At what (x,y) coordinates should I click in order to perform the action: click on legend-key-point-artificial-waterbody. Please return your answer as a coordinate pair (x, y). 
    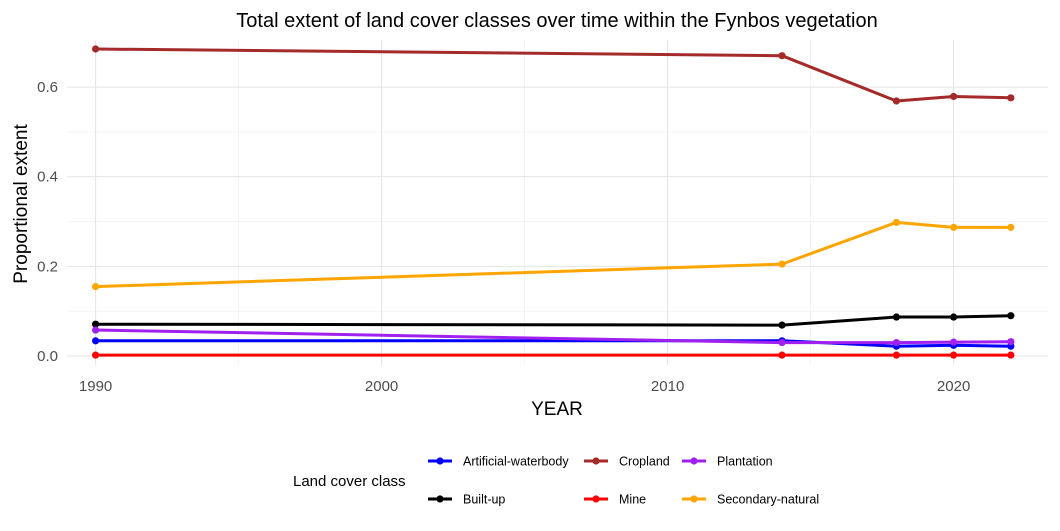
    Looking at the image, I should click on (440, 461).